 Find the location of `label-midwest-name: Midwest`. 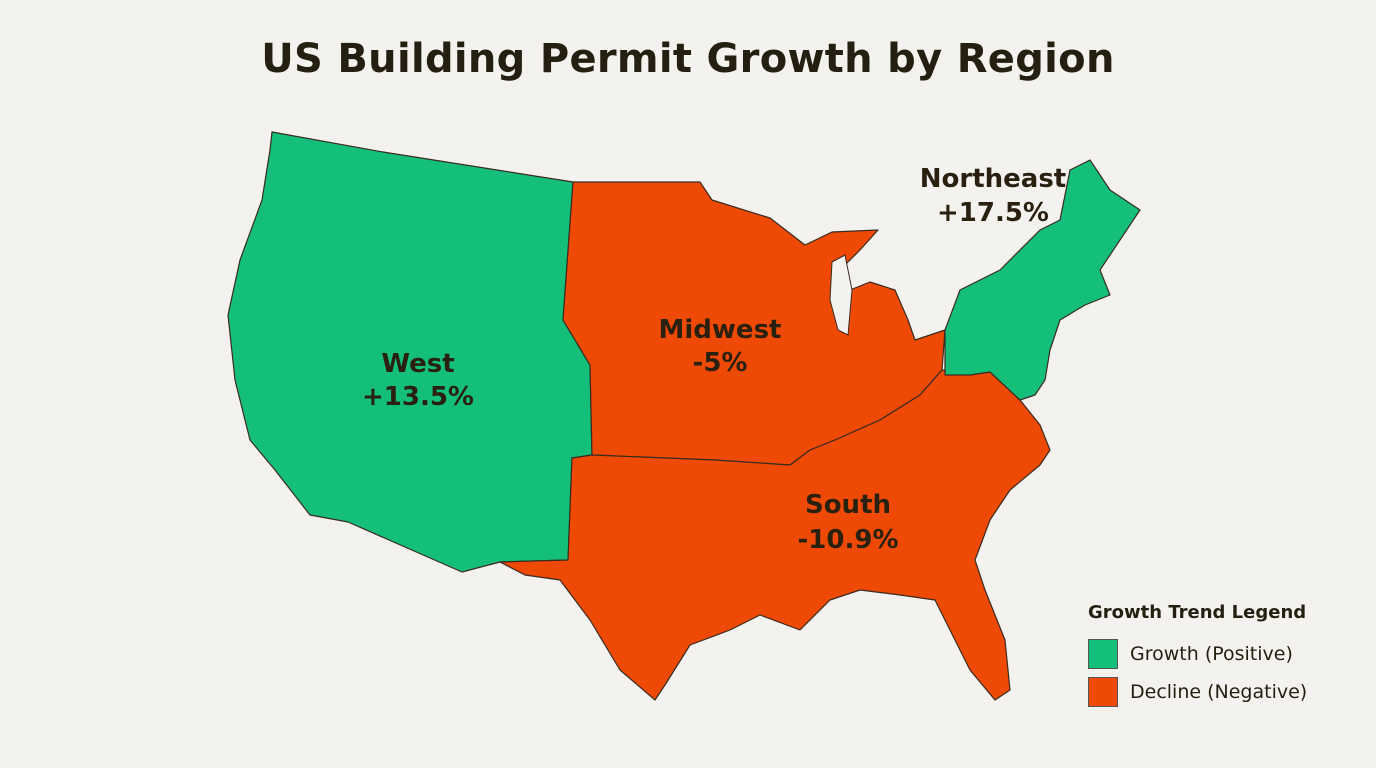

label-midwest-name: Midwest is located at coordinates (720, 330).